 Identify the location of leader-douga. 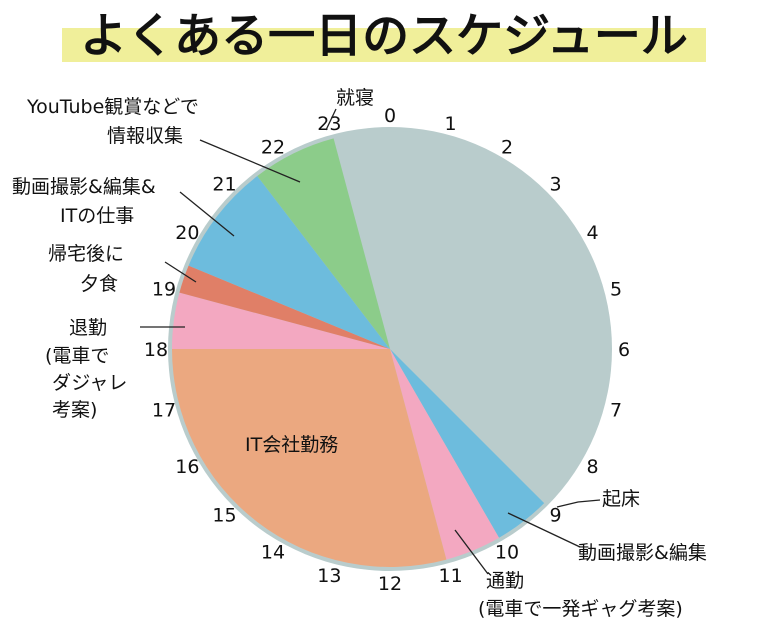
(544, 530).